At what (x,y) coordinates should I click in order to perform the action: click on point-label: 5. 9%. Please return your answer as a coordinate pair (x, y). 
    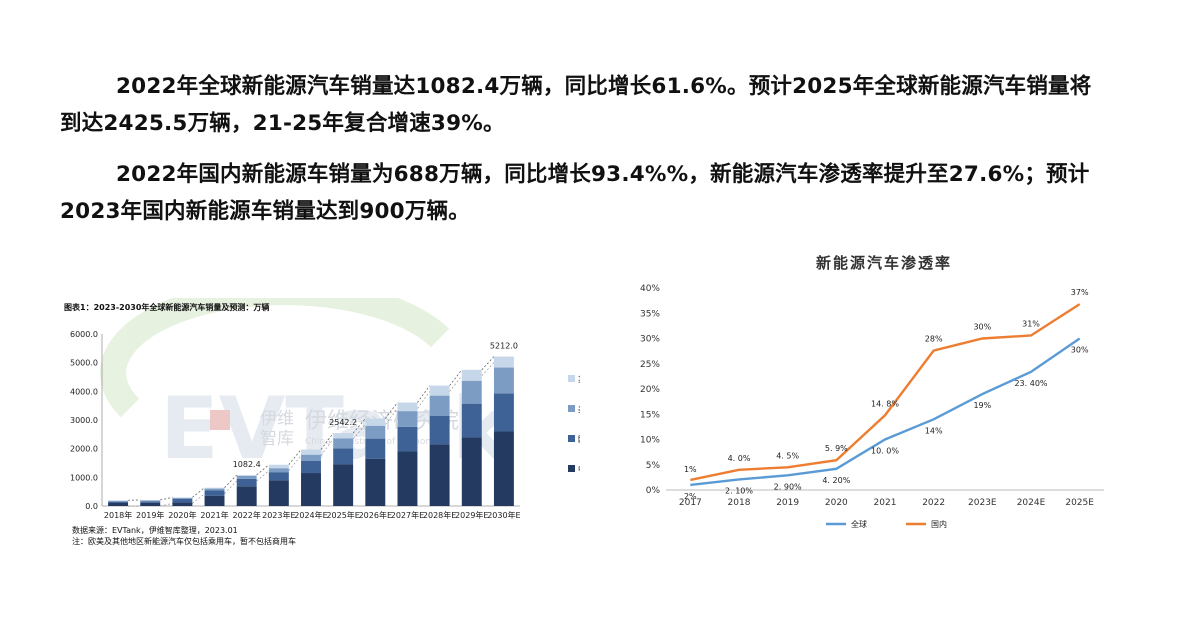
    Looking at the image, I should click on (836, 448).